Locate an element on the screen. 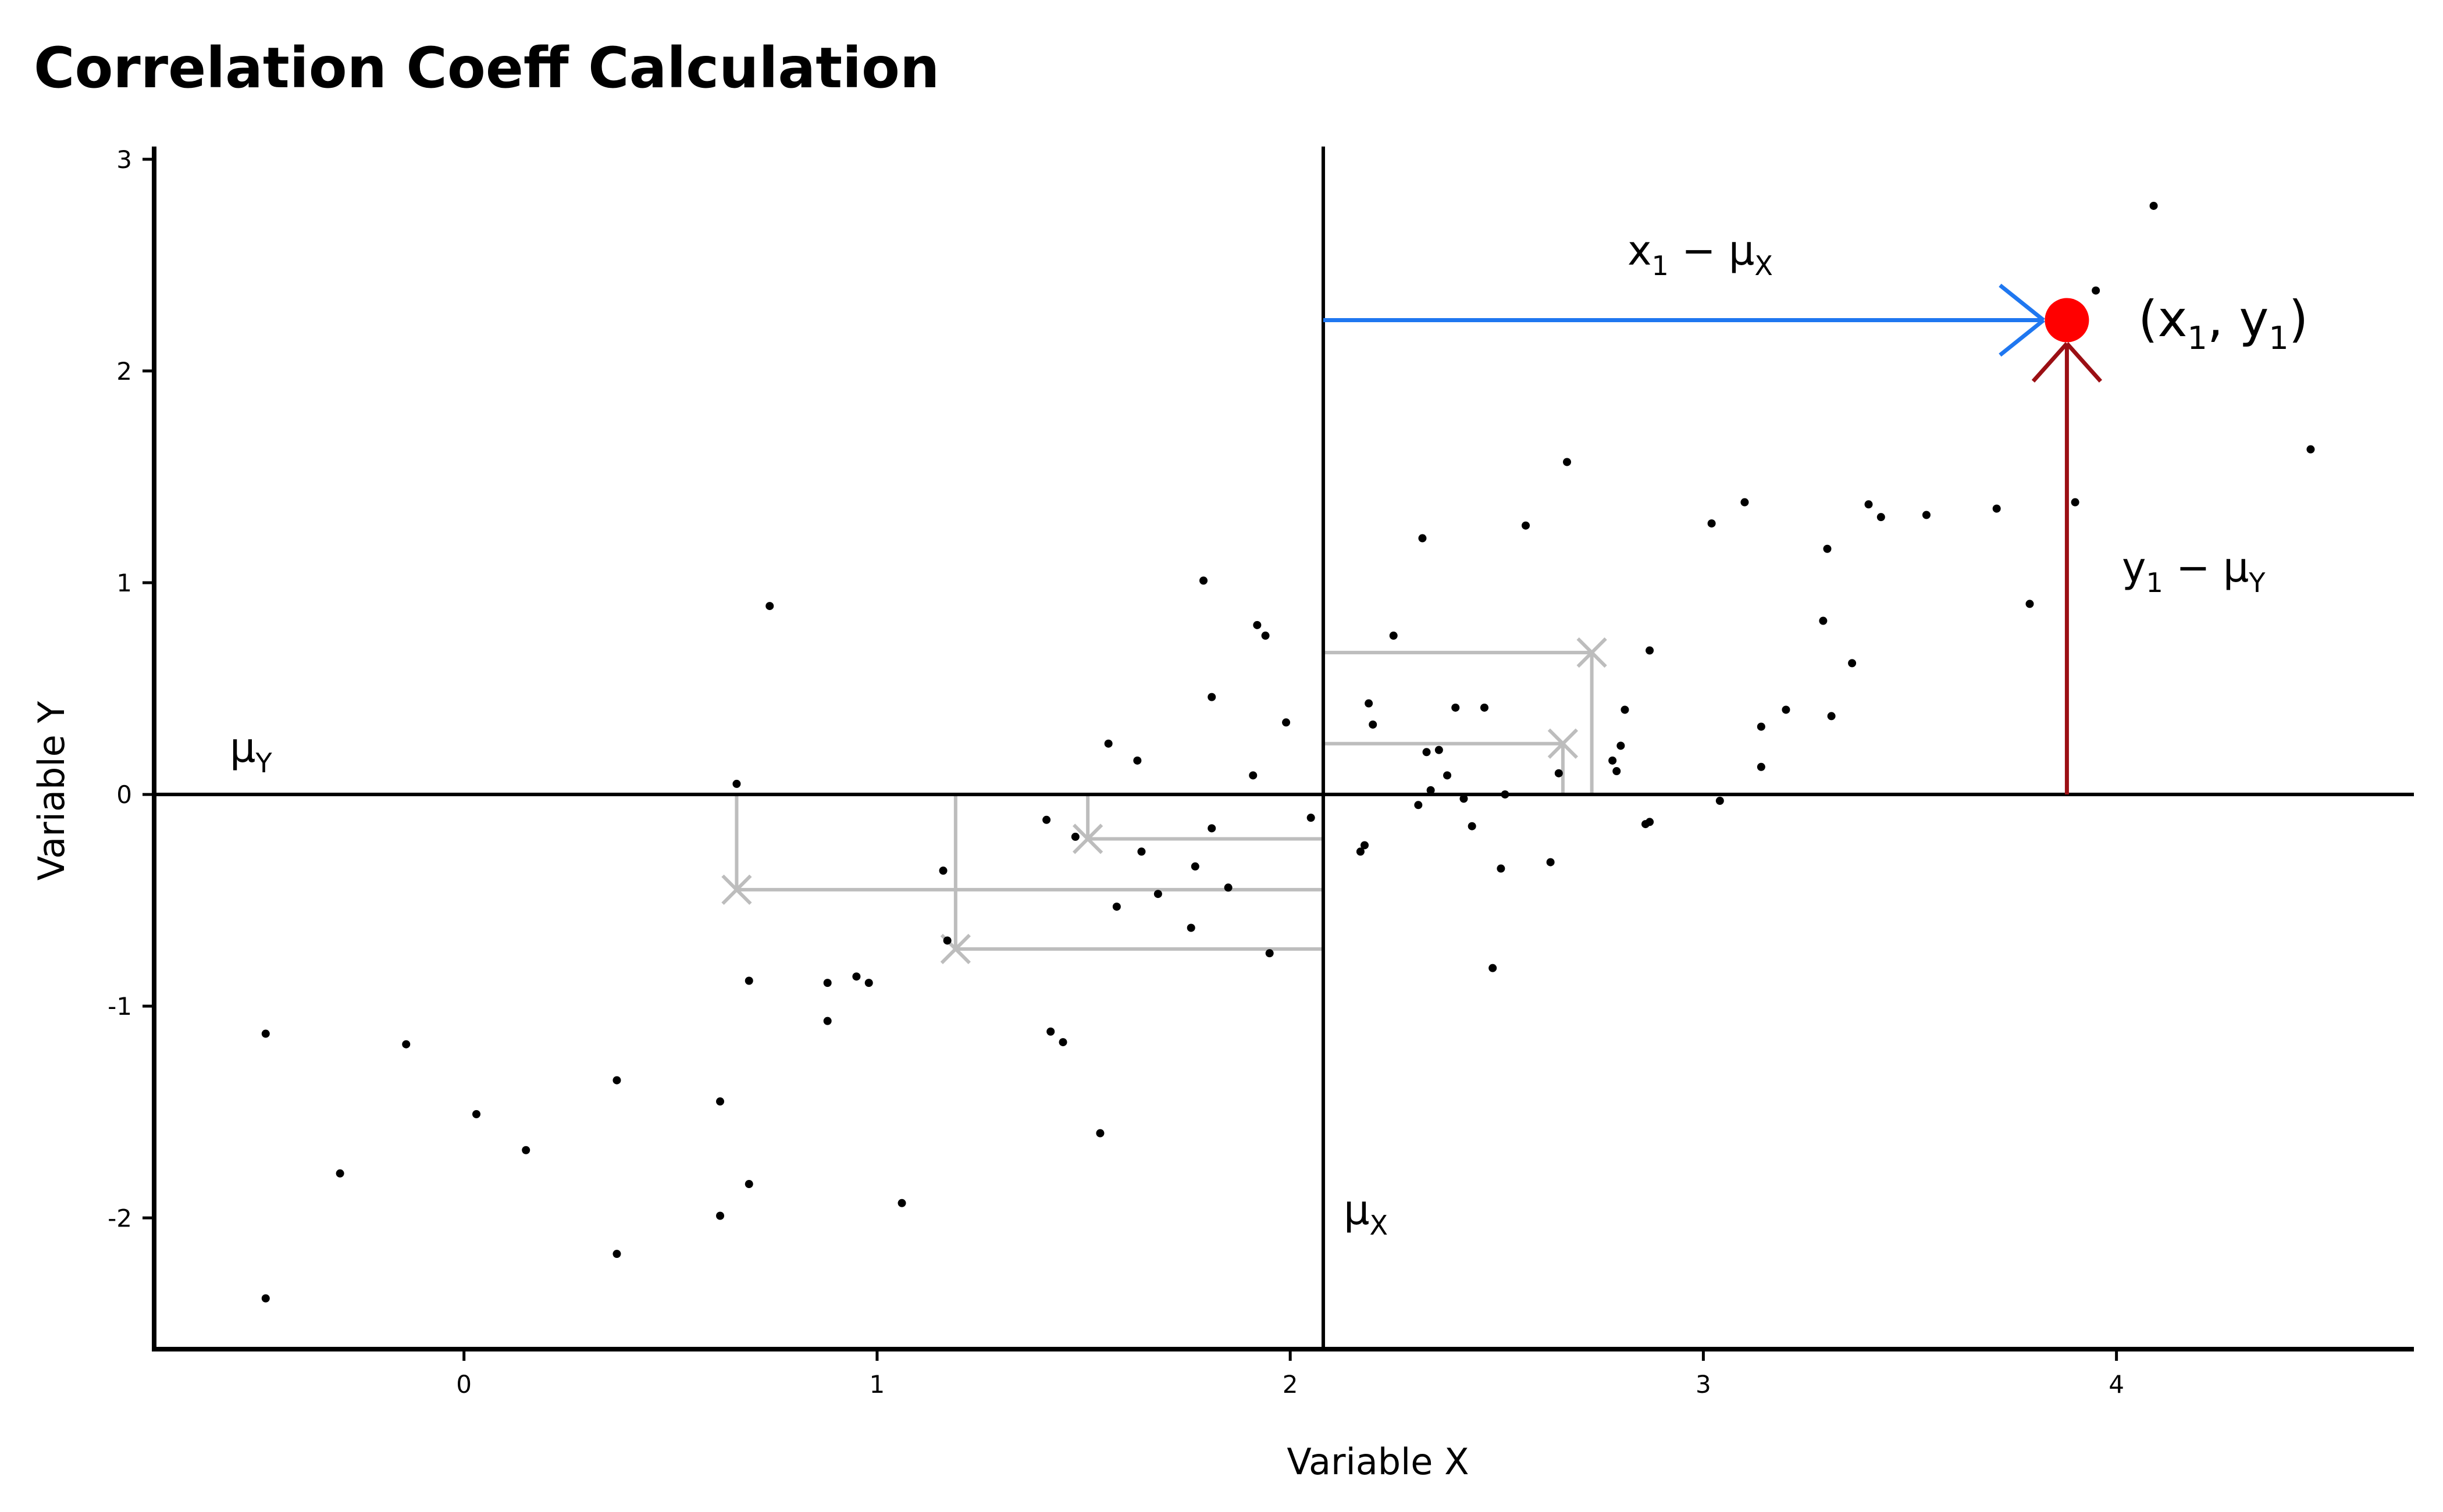  x-tick-label-4: 4 is located at coordinates (2116, 1384).